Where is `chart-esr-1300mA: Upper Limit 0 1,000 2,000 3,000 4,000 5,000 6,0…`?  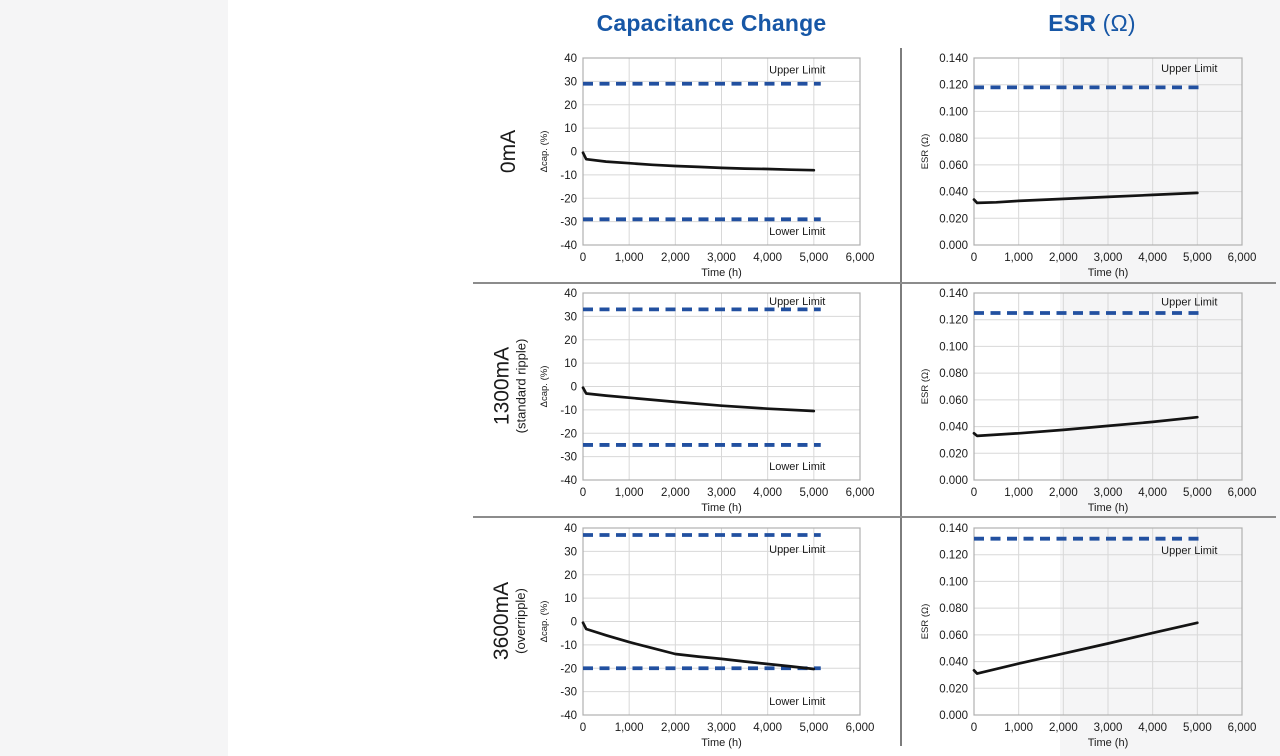
chart-esr-1300mA: Upper Limit 0 1,000 2,000 3,000 4,000 5,000 6,0… is located at coordinates (1092, 400).